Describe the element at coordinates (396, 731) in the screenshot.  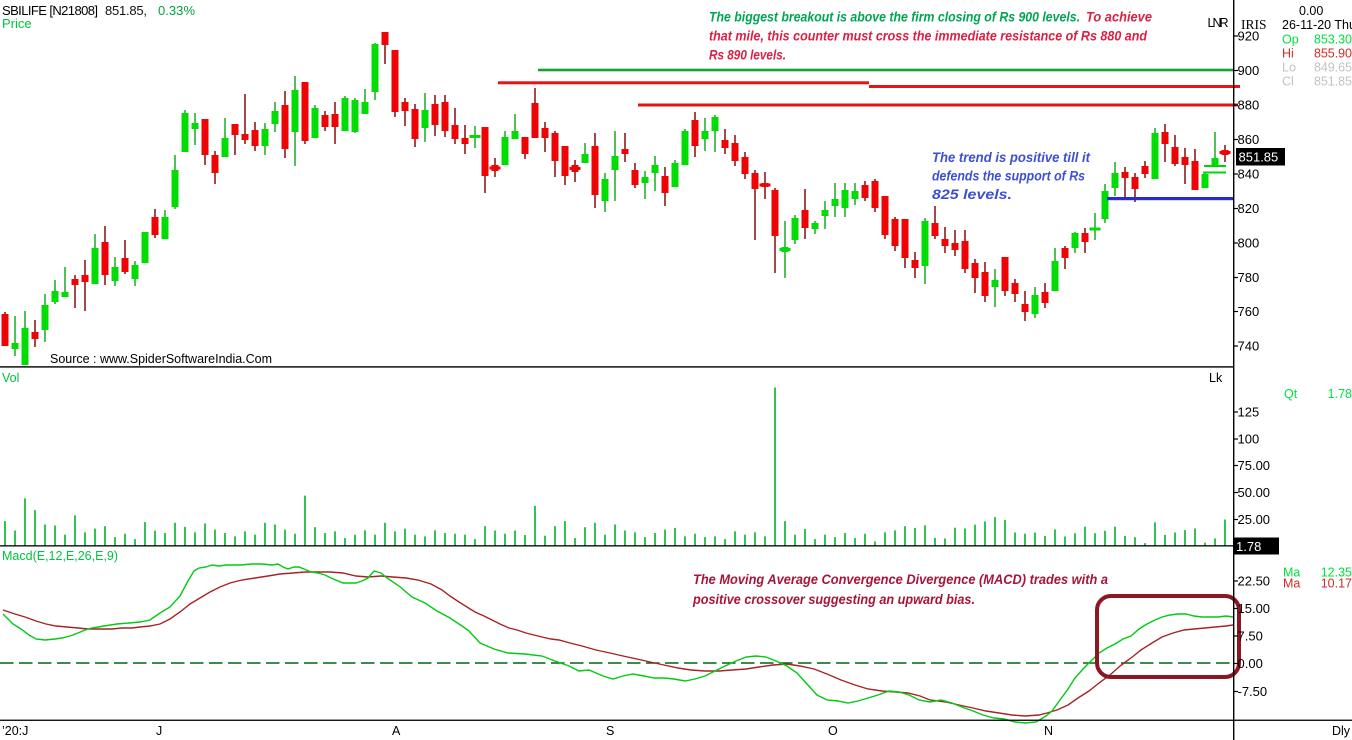
I see `svg-text: A` at that location.